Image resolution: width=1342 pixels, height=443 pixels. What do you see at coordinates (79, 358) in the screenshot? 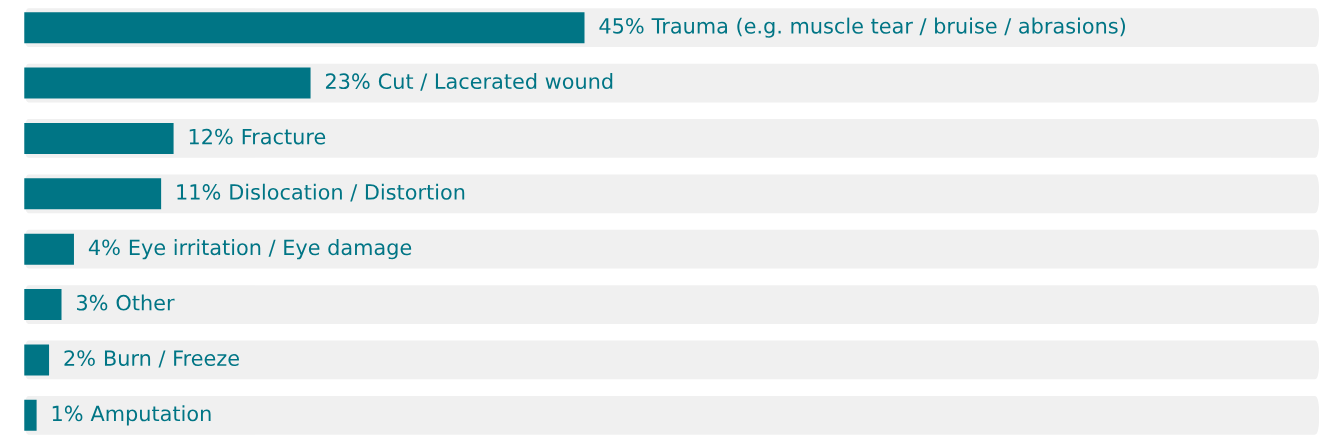
I see `data-label: 2%` at bounding box center [79, 358].